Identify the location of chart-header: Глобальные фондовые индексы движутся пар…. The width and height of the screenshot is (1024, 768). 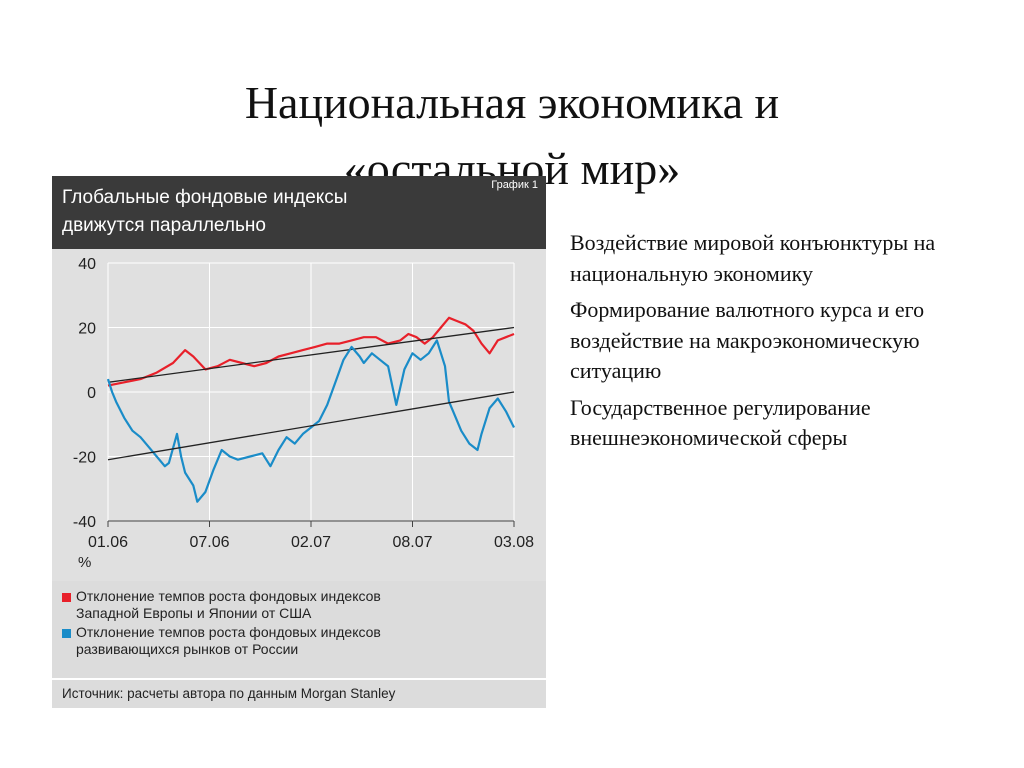
(299, 212).